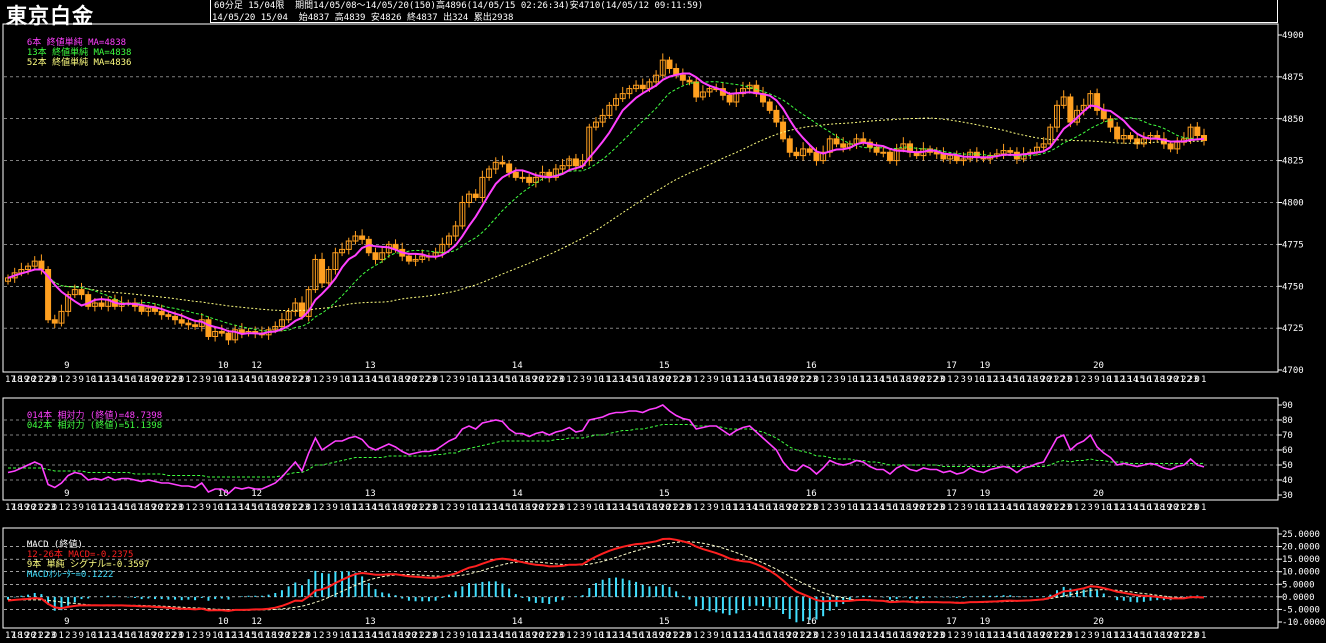  I want to click on y-tick-label: 4700, so click(1293, 371).